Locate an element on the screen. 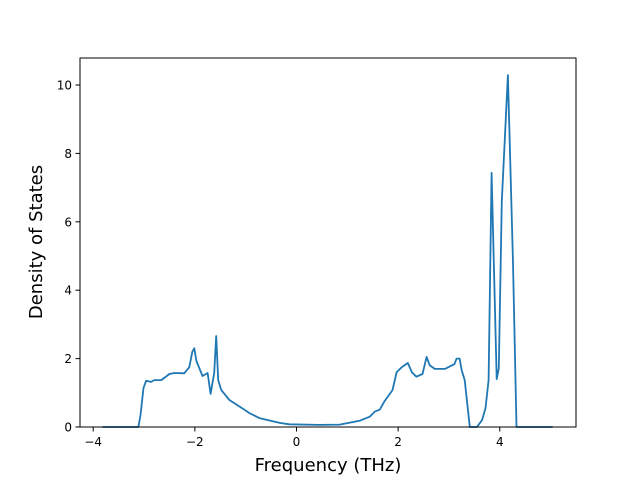 The width and height of the screenshot is (640, 484). y-tick-label: 8 is located at coordinates (68, 154).